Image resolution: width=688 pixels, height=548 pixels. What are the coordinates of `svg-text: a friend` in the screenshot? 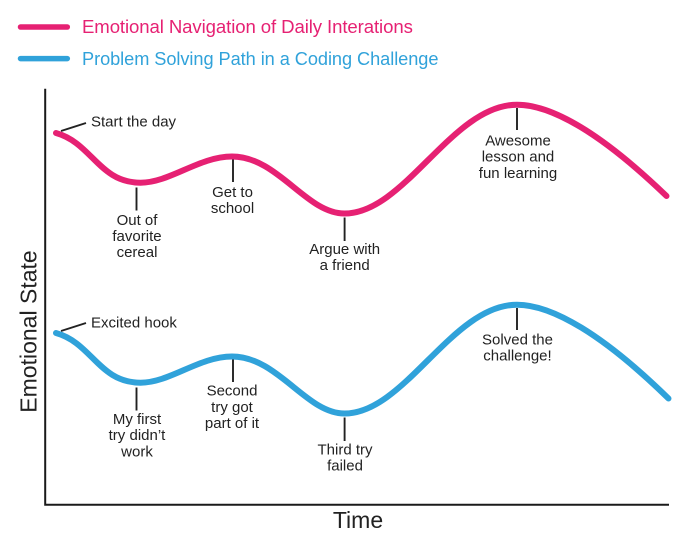 It's located at (345, 265).